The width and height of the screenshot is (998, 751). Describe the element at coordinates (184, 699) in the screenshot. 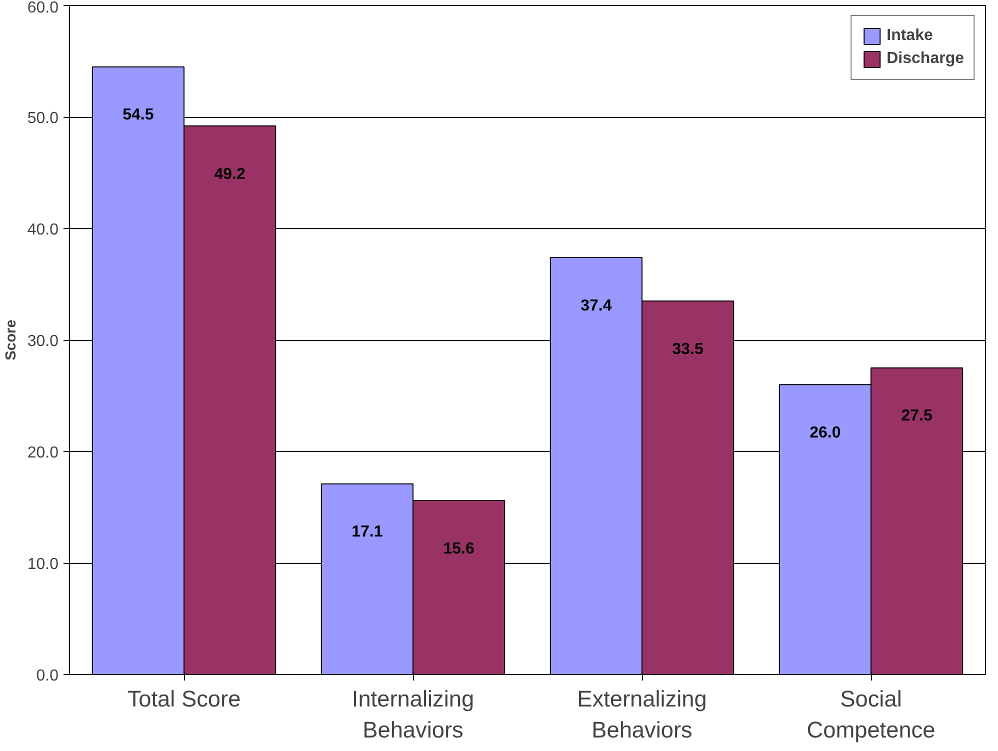

I see `x-tick-label: Total Score` at that location.